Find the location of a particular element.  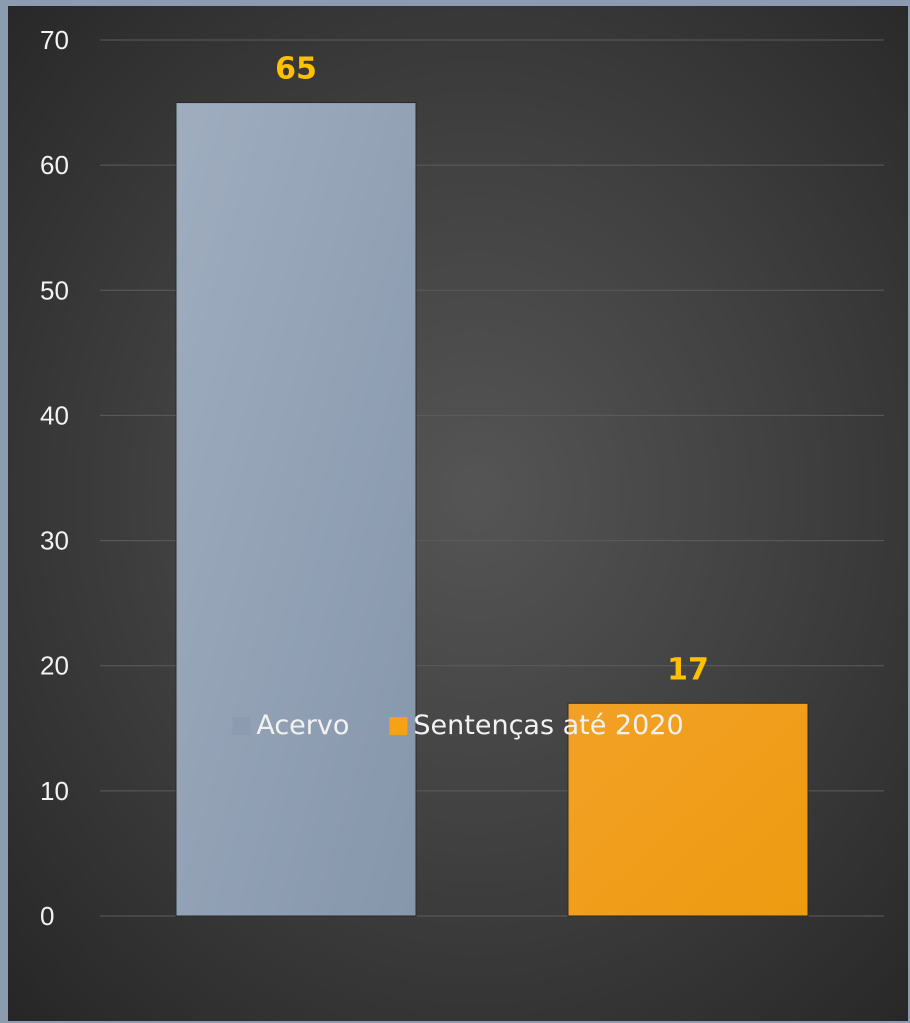

y-tick-label: 0 is located at coordinates (47, 916).